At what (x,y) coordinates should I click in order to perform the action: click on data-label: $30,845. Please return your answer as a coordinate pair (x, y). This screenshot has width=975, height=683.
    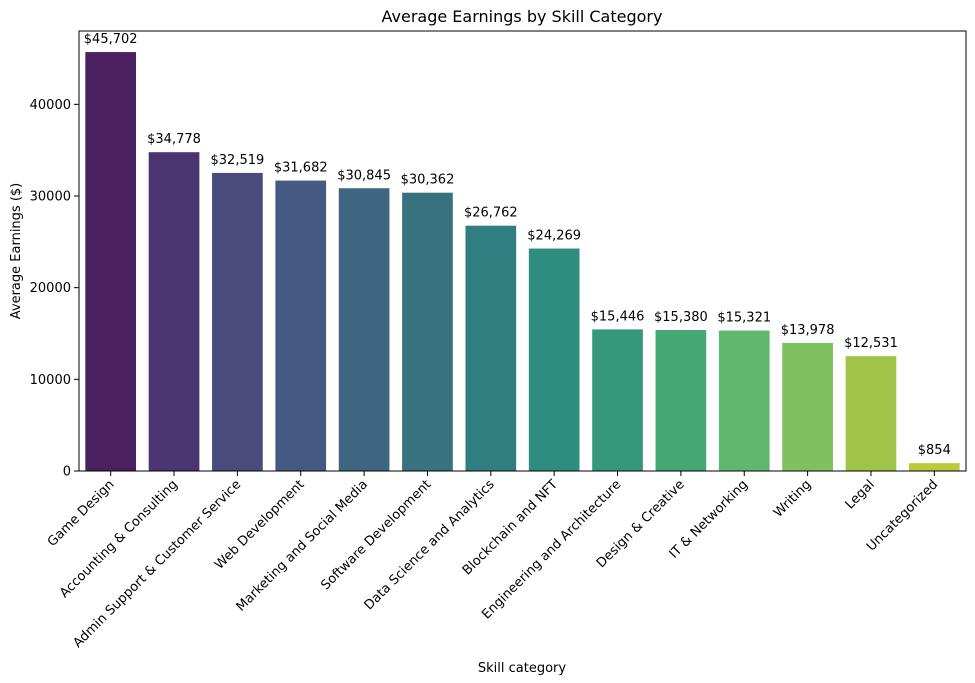
    Looking at the image, I should click on (364, 175).